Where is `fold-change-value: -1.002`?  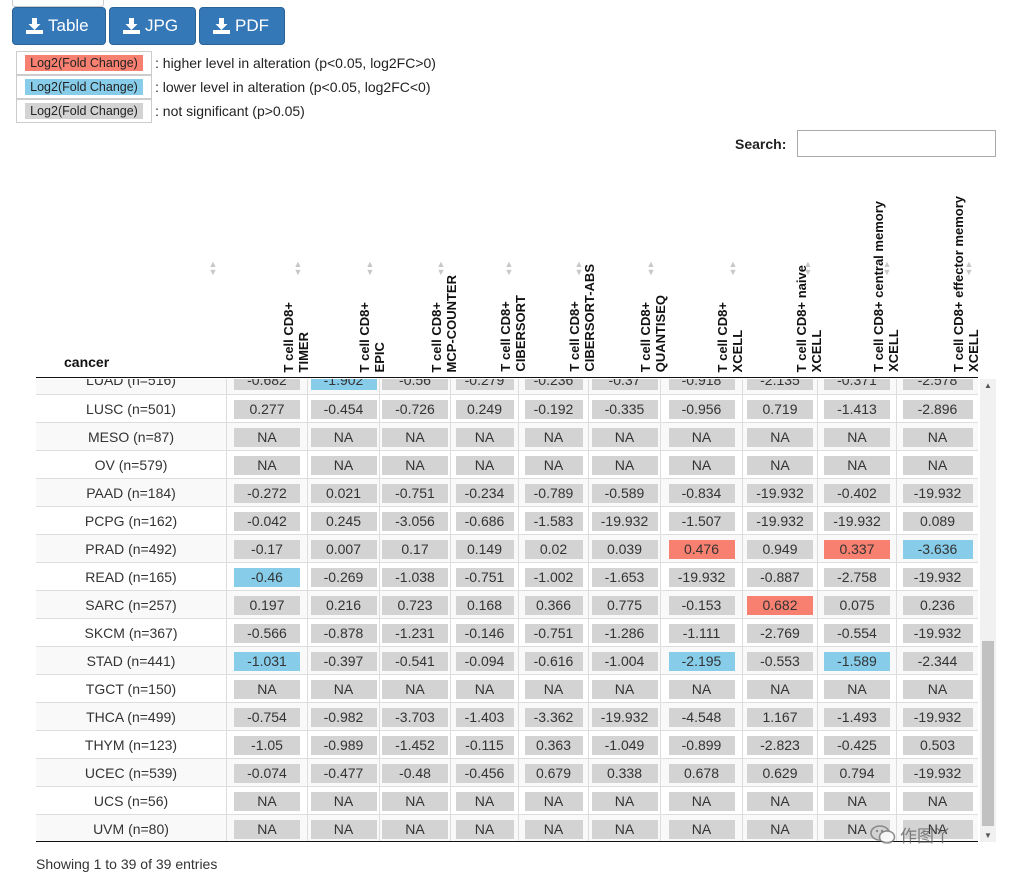 fold-change-value: -1.002 is located at coordinates (553, 577).